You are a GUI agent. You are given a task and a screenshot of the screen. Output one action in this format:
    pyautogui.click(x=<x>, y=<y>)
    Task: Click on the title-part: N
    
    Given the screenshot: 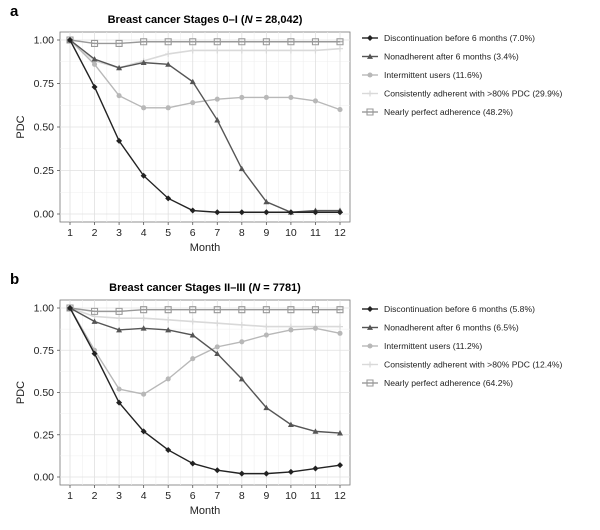 What is the action you would take?
    pyautogui.click(x=256, y=288)
    